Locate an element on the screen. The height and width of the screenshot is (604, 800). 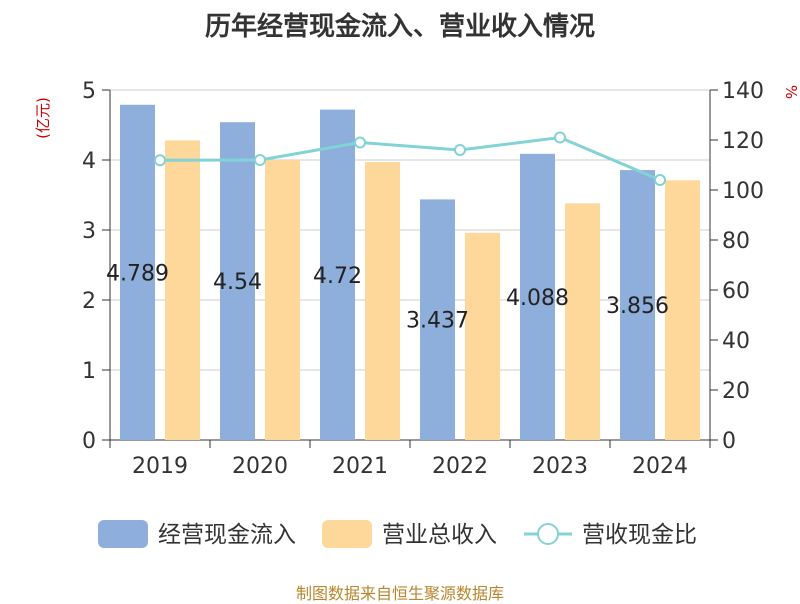
data-label: 3.437 is located at coordinates (437, 321).